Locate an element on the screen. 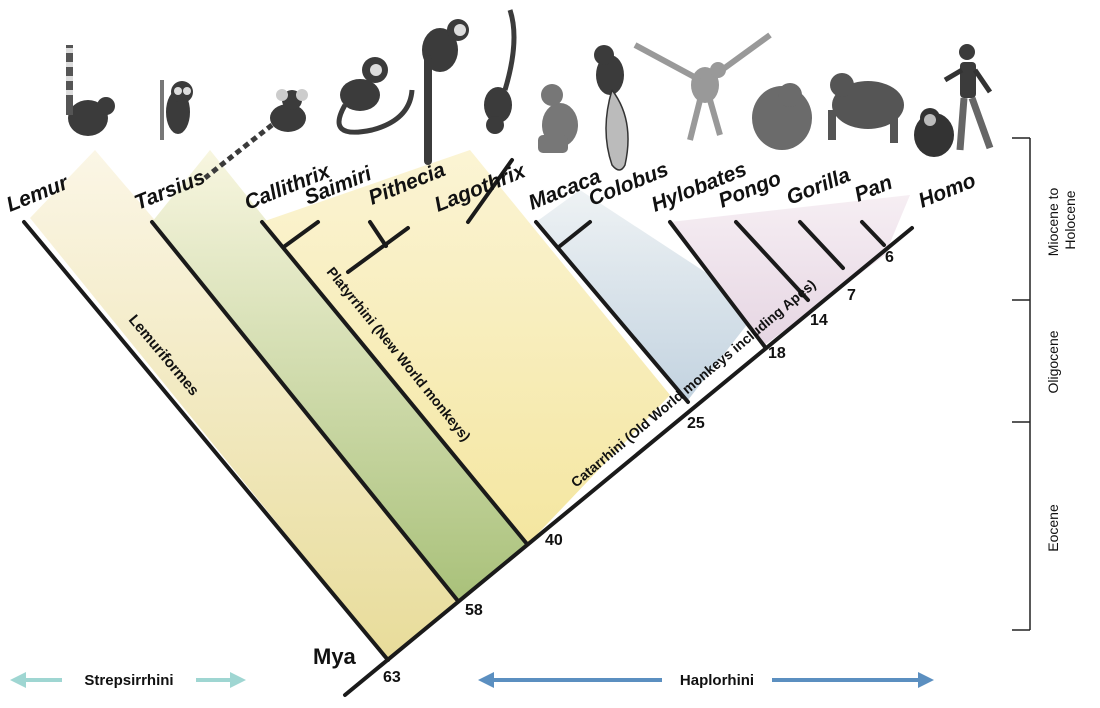 This screenshot has height=708, width=1100. gibbon-icon is located at coordinates (702, 86).